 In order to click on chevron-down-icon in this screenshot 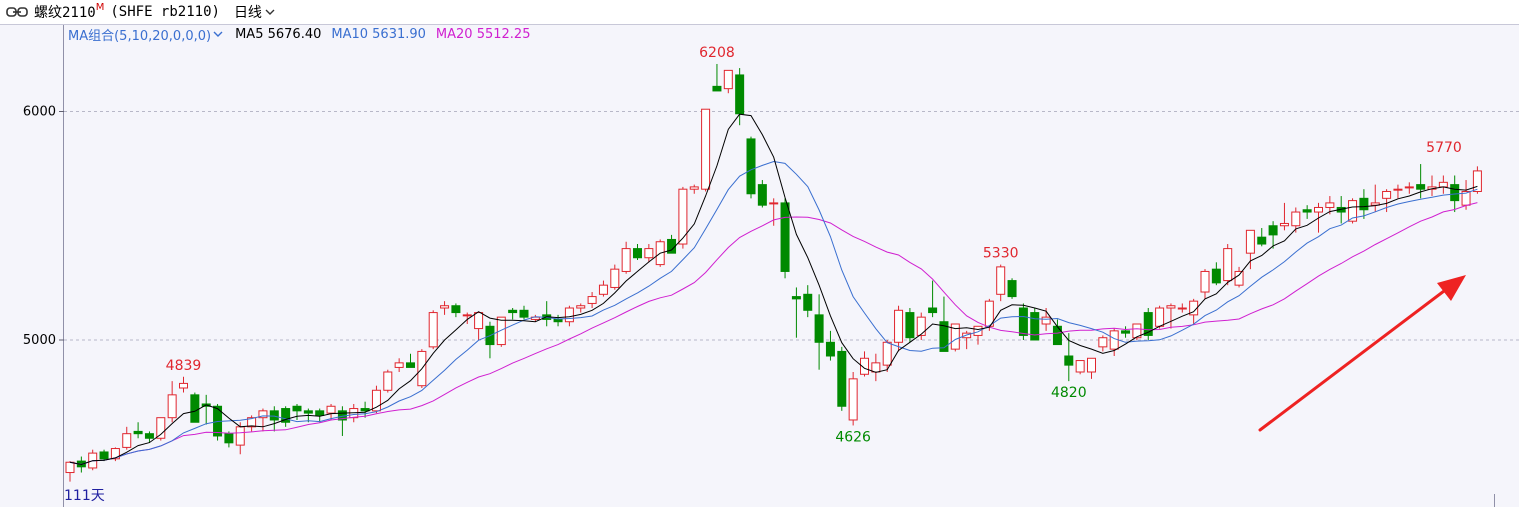, I will do `click(218, 34)`.